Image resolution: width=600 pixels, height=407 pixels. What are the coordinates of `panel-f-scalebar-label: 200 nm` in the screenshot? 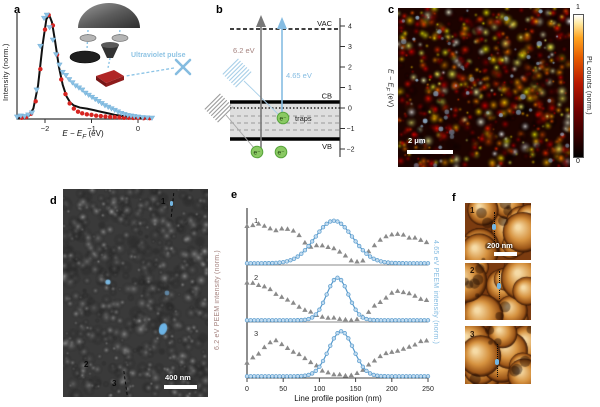 It's located at (500, 245).